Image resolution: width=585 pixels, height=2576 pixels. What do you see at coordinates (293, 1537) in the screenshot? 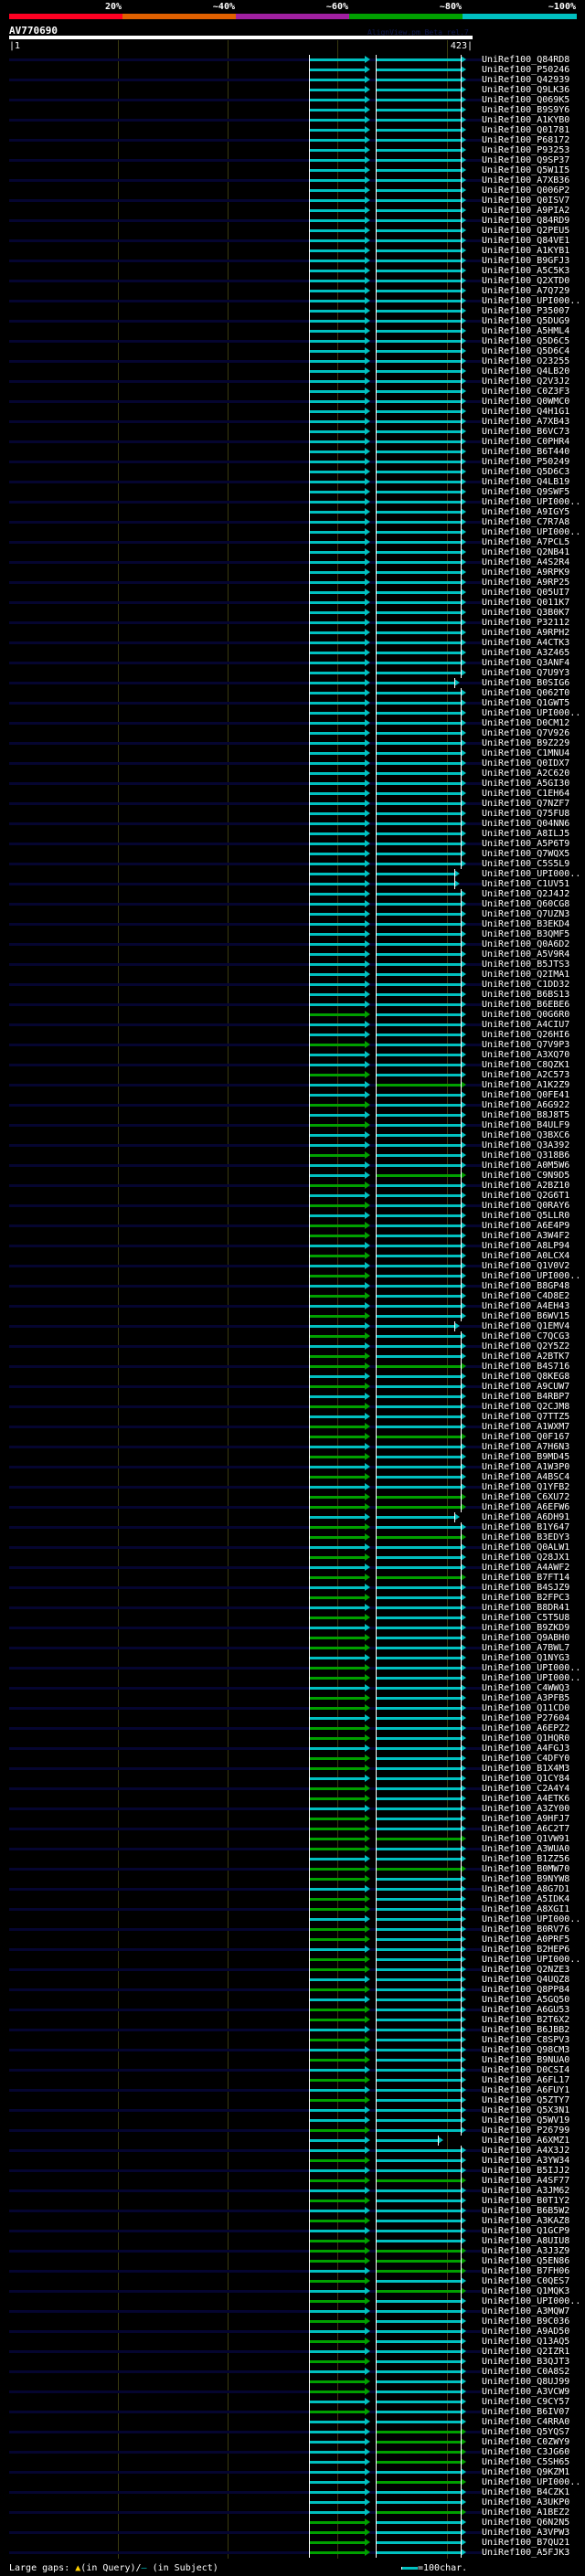
I see `alignment-row: UniRef100_B3EDY3` at bounding box center [293, 1537].